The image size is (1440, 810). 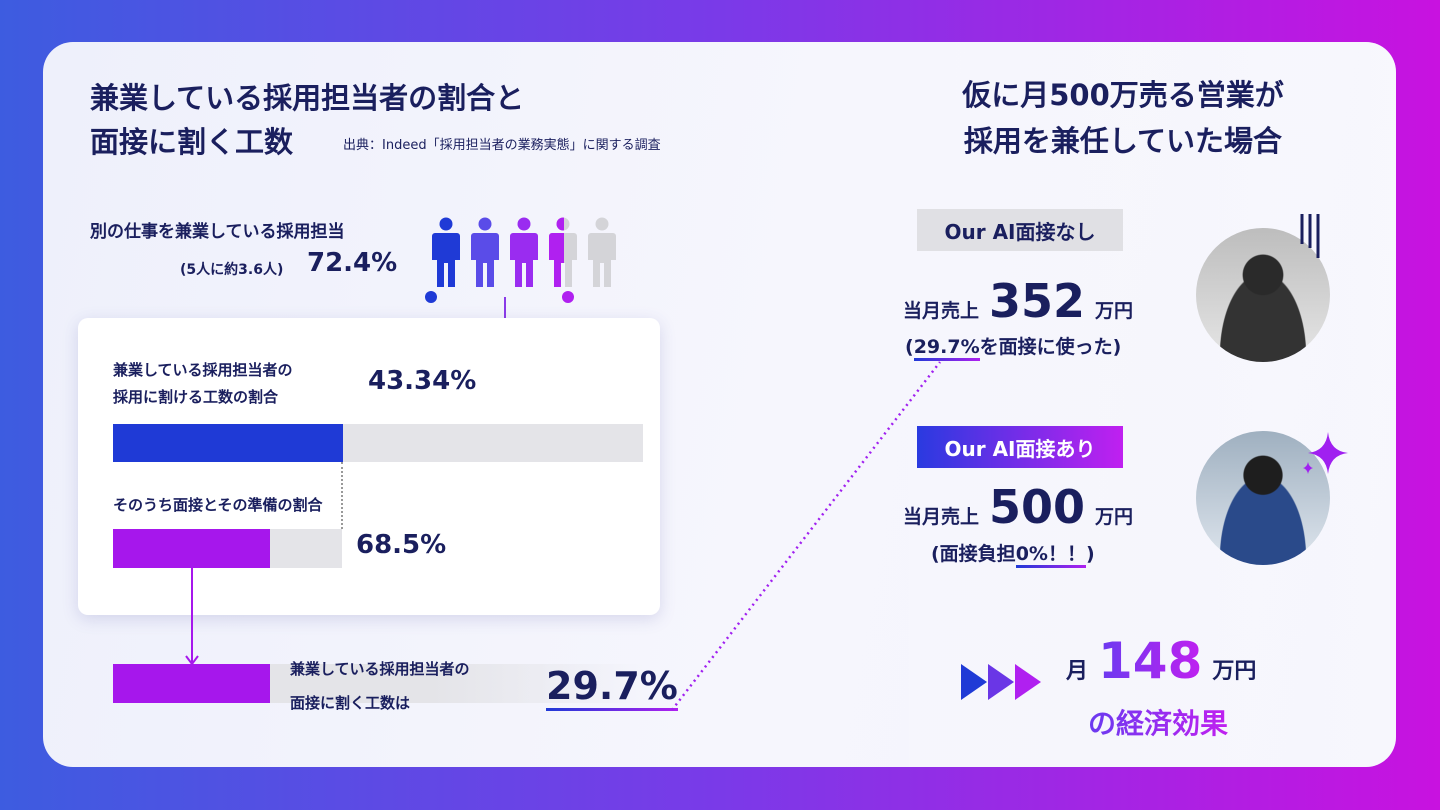 What do you see at coordinates (1161, 661) in the screenshot?
I see `effect-amount: 月 148 万円` at bounding box center [1161, 661].